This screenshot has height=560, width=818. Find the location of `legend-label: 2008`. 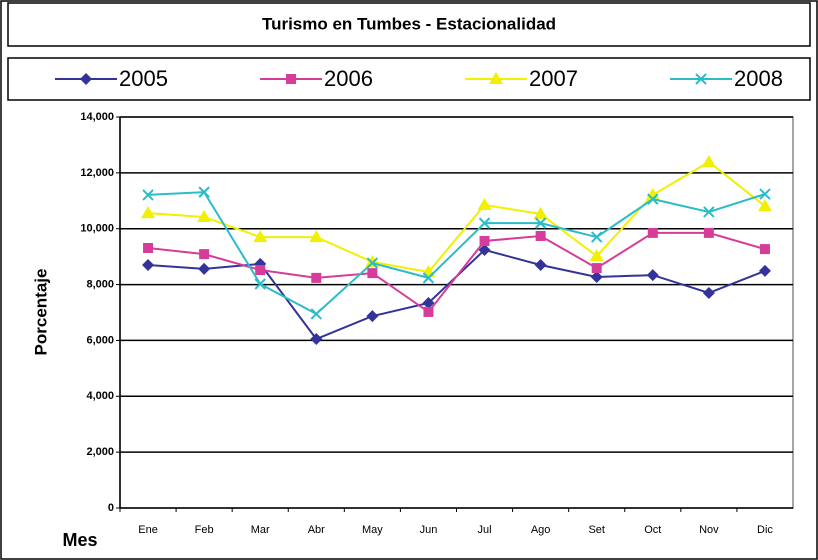

legend-label: 2008 is located at coordinates (758, 78).